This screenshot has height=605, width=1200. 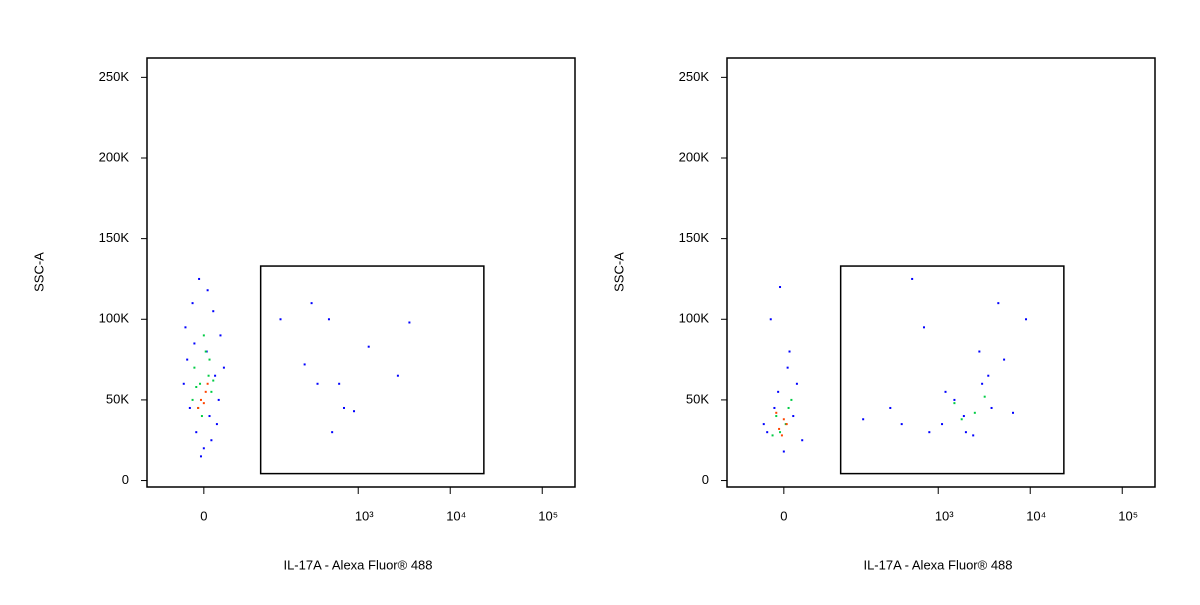 I want to click on x-tick-label: 10³, so click(x=944, y=515).